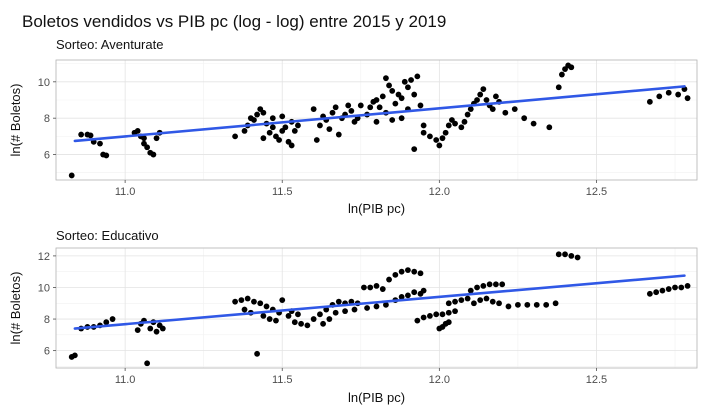  What do you see at coordinates (44, 83) in the screenshot?
I see `y-tick-label: 10` at bounding box center [44, 83].